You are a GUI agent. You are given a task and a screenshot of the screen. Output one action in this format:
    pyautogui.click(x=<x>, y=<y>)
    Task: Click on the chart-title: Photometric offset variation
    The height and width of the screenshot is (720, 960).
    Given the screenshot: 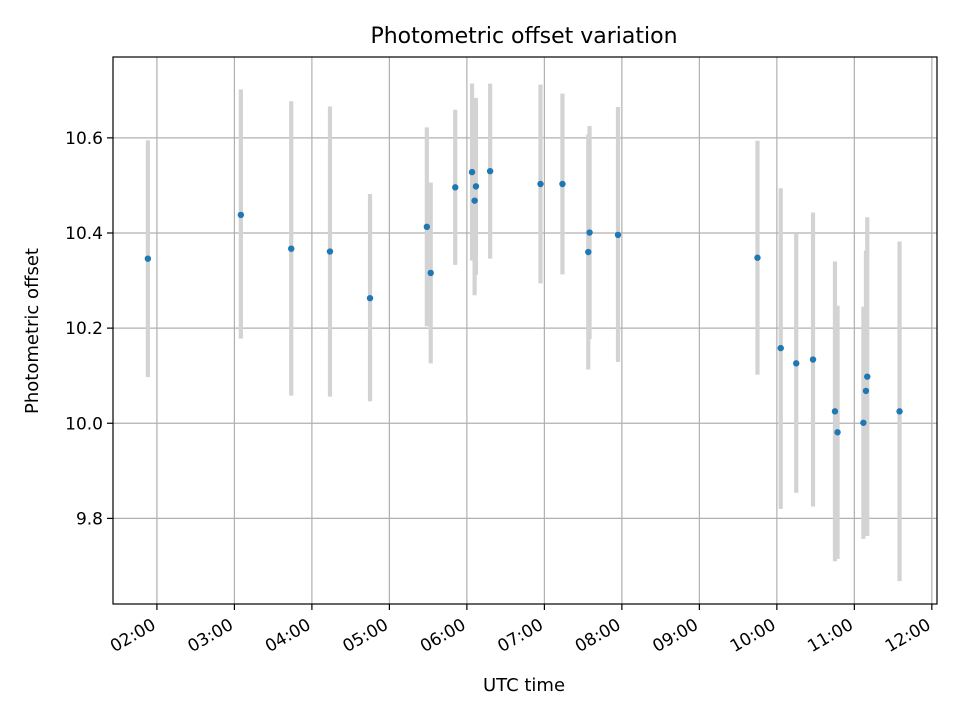 What is the action you would take?
    pyautogui.click(x=523, y=36)
    